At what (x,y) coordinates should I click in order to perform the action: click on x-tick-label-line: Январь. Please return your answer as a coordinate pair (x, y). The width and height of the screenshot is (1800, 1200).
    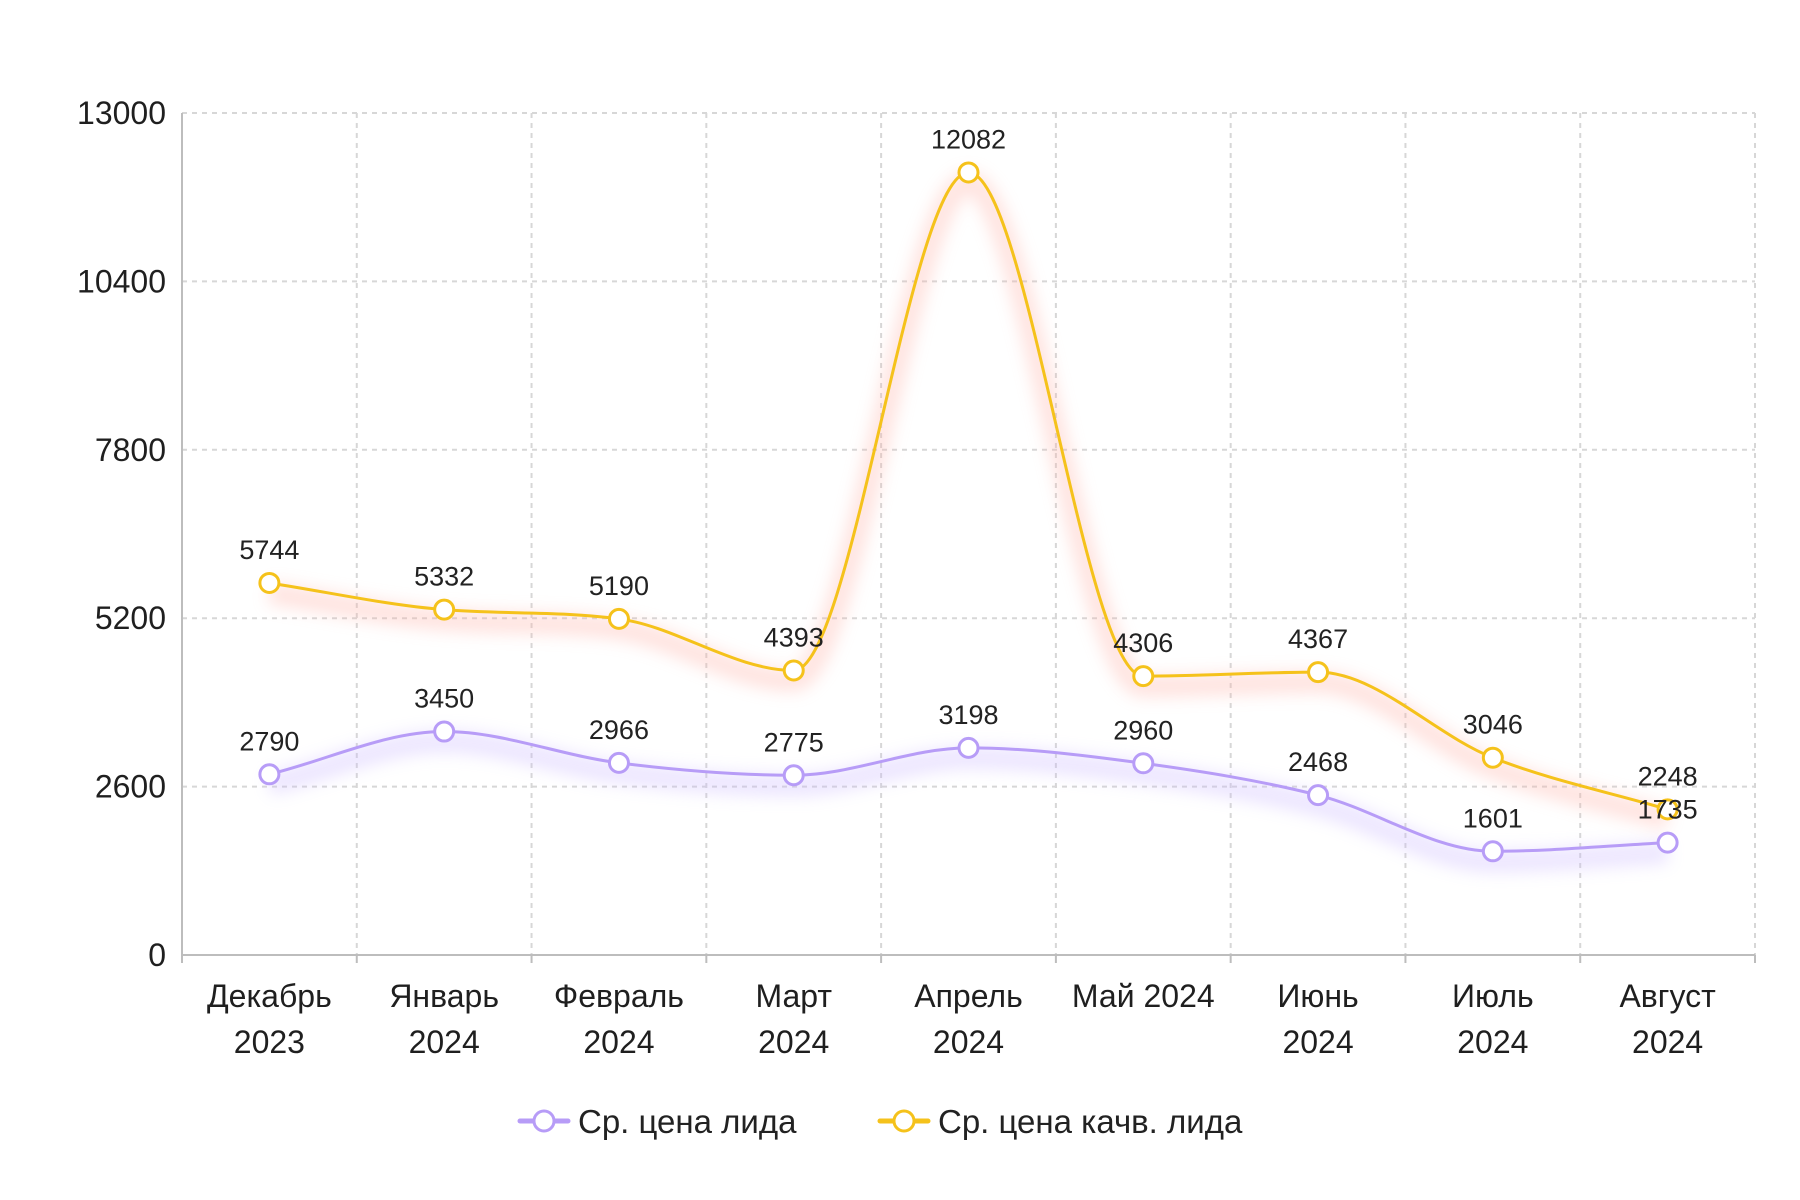
    Looking at the image, I should click on (444, 996).